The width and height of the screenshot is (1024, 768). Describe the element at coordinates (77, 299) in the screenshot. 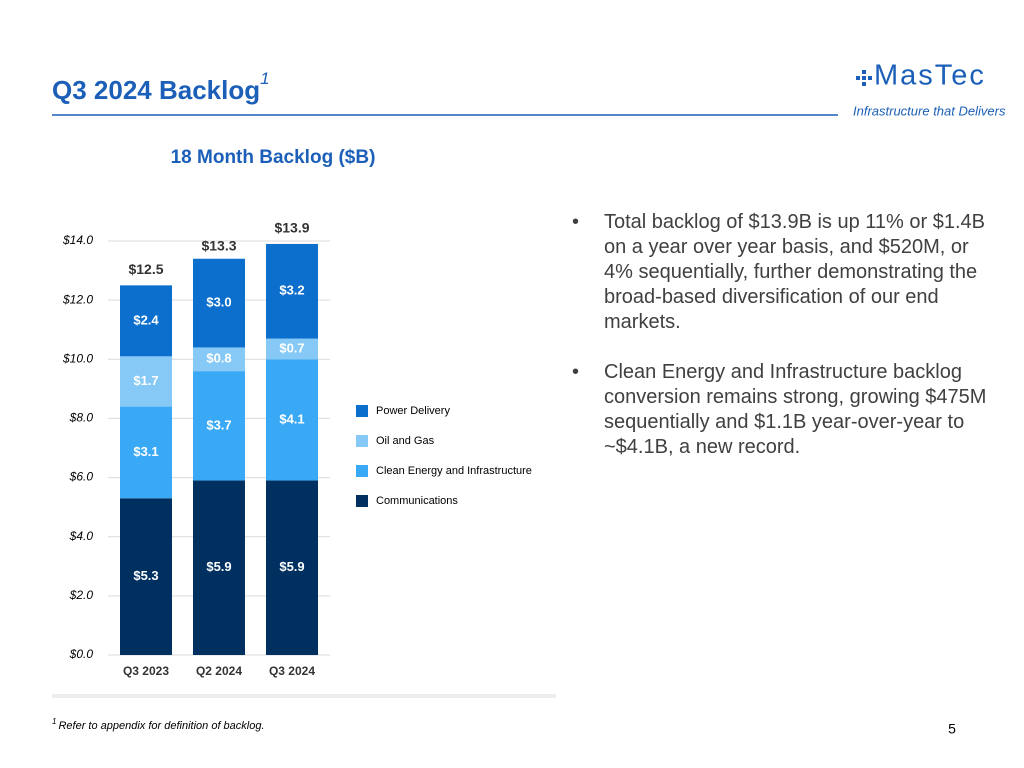

I see `y-tick-label: $12.0` at that location.